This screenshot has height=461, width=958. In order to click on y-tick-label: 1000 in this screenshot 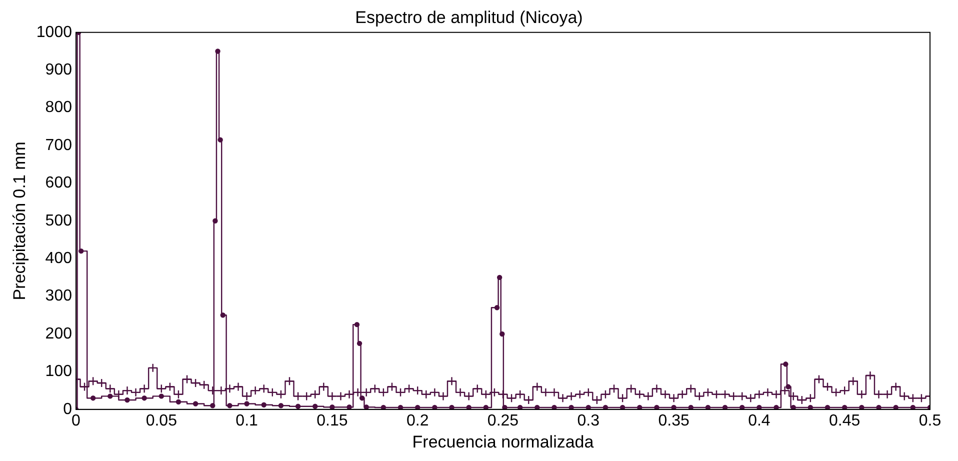, I will do `click(54, 32)`.